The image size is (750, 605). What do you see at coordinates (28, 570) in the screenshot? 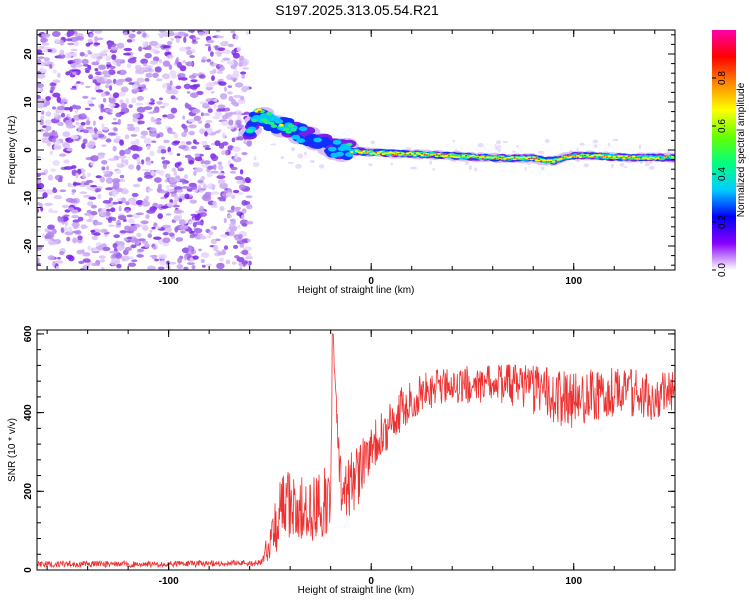
I see `y-tick-label: 0` at bounding box center [28, 570].